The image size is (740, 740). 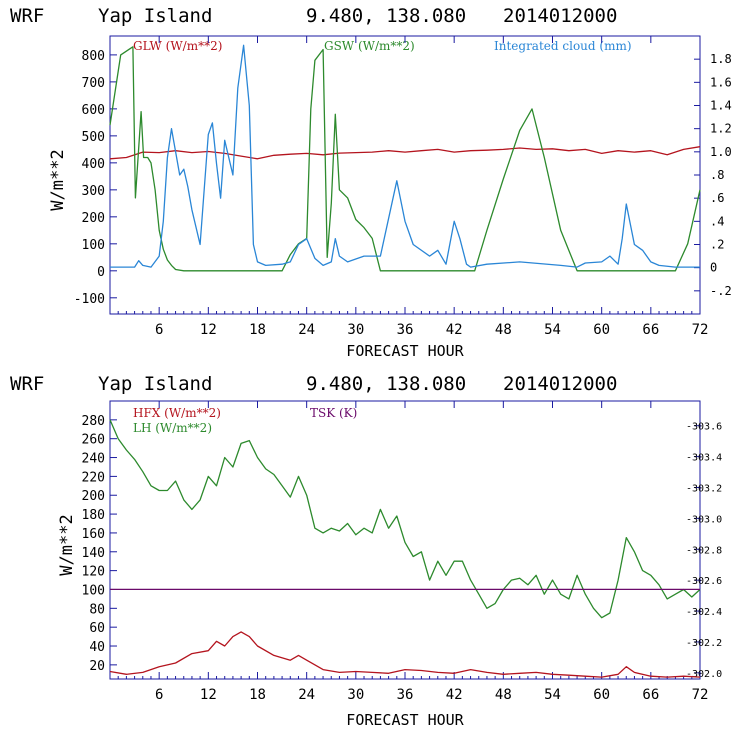 I want to click on y-tick-label: 140, so click(x=93, y=553).